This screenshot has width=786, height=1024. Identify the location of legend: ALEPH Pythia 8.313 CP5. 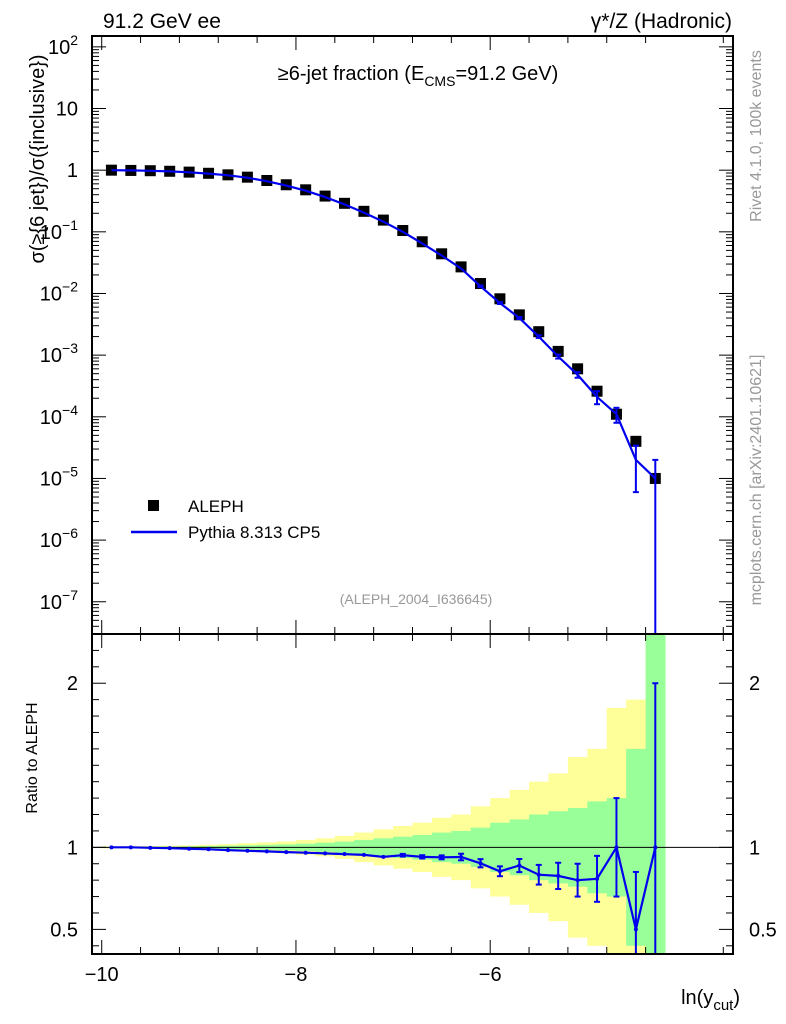
(225, 519).